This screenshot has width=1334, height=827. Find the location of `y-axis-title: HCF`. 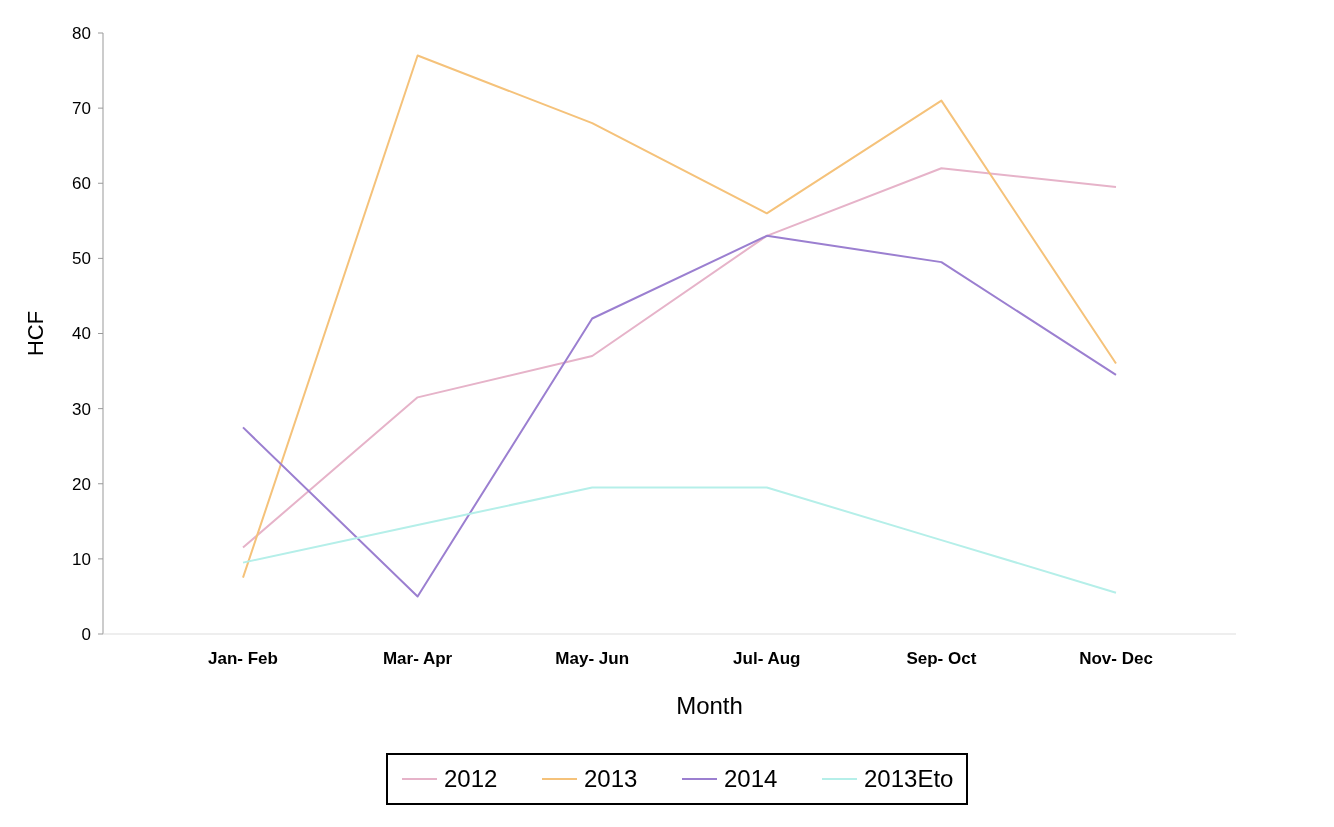

y-axis-title: HCF is located at coordinates (35, 333).